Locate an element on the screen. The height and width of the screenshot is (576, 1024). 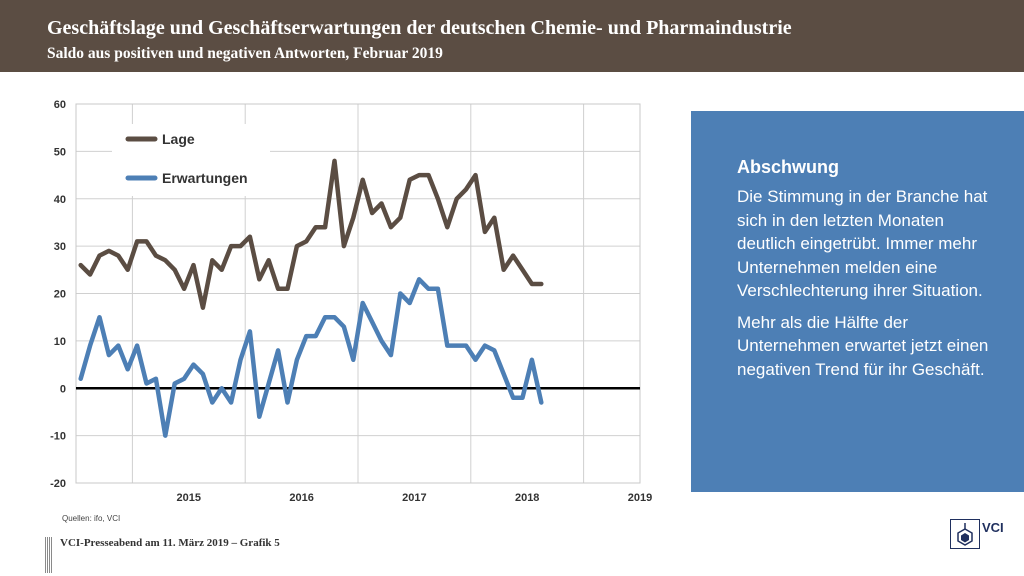
y-tick-label: 40 is located at coordinates (60, 200).